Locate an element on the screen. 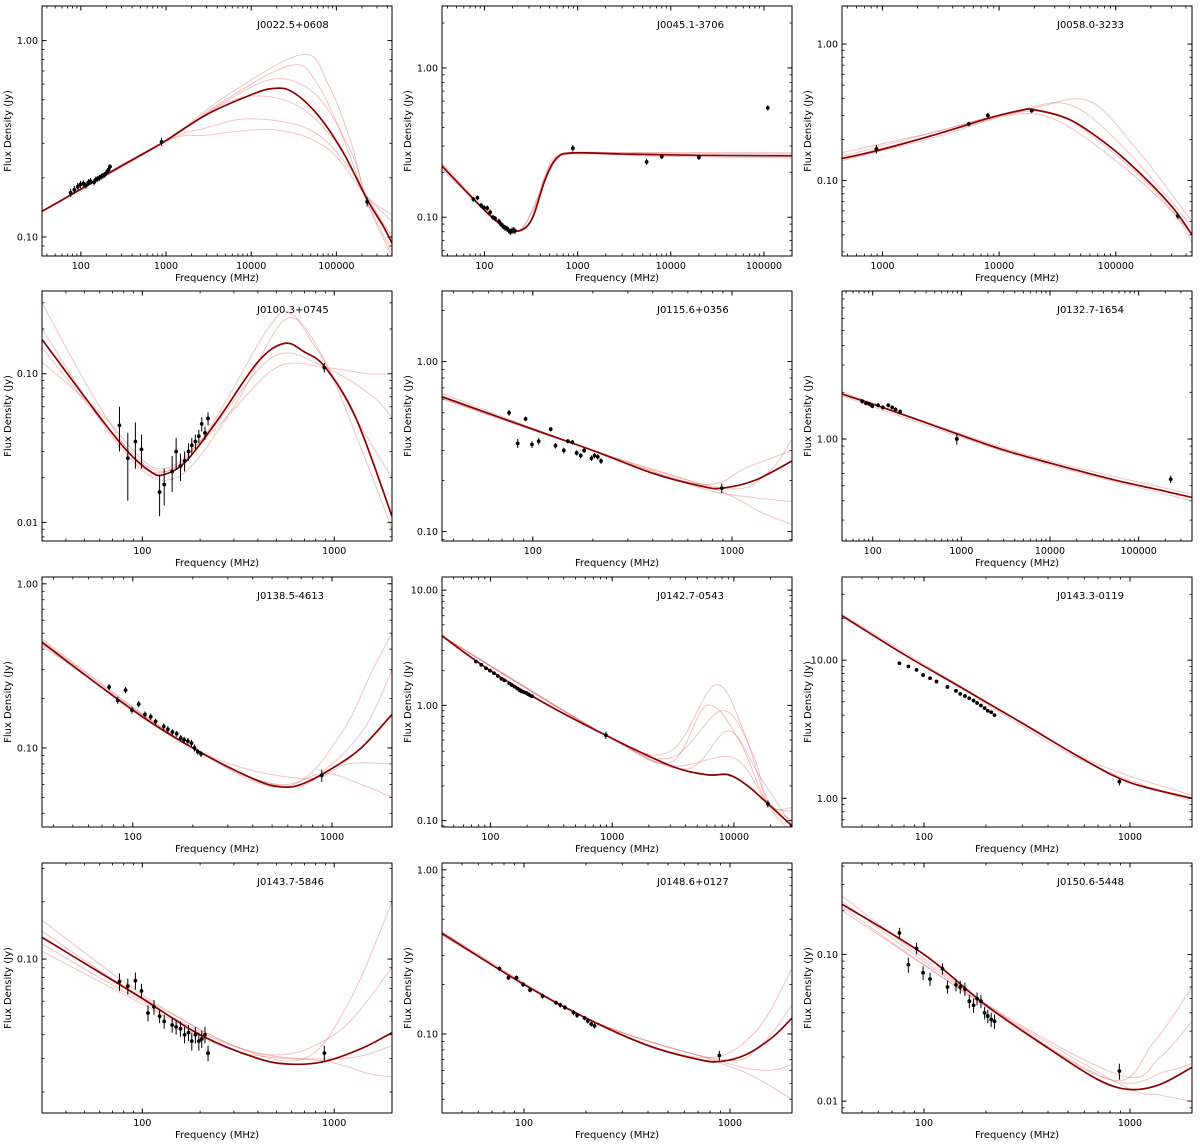  y-tick-label: 0.01 is located at coordinates (27, 523).